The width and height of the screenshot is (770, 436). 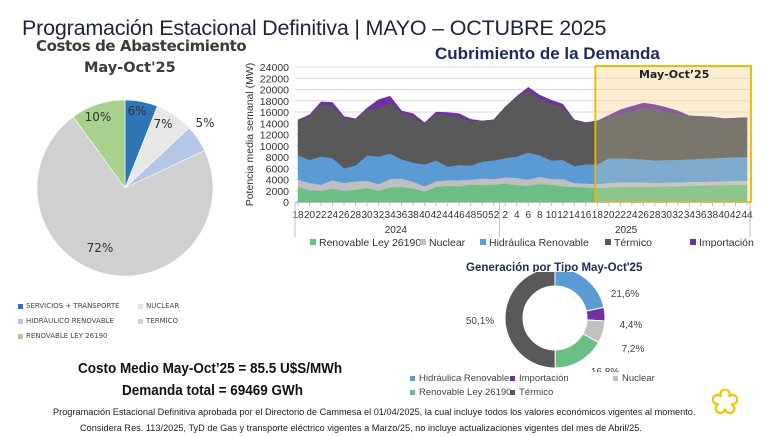 I want to click on x-tick-label: 28, so click(x=356, y=215).